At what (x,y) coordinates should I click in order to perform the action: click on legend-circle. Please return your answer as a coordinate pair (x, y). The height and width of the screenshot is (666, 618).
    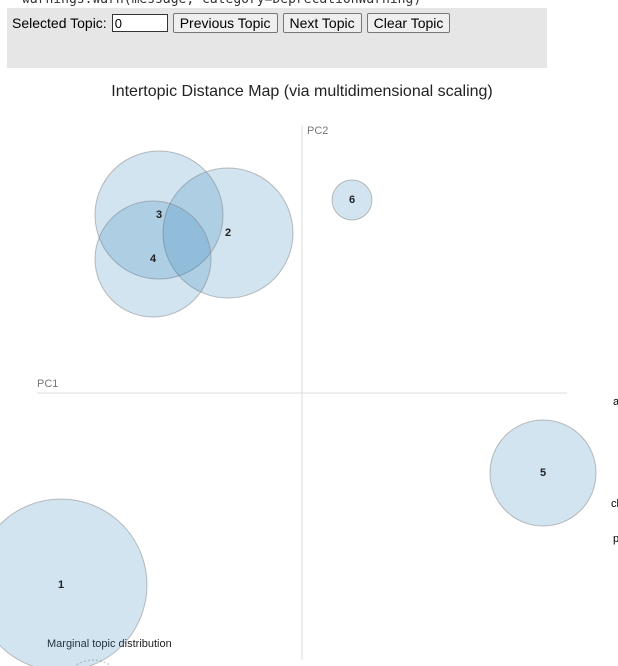
    Looking at the image, I should click on (93, 662).